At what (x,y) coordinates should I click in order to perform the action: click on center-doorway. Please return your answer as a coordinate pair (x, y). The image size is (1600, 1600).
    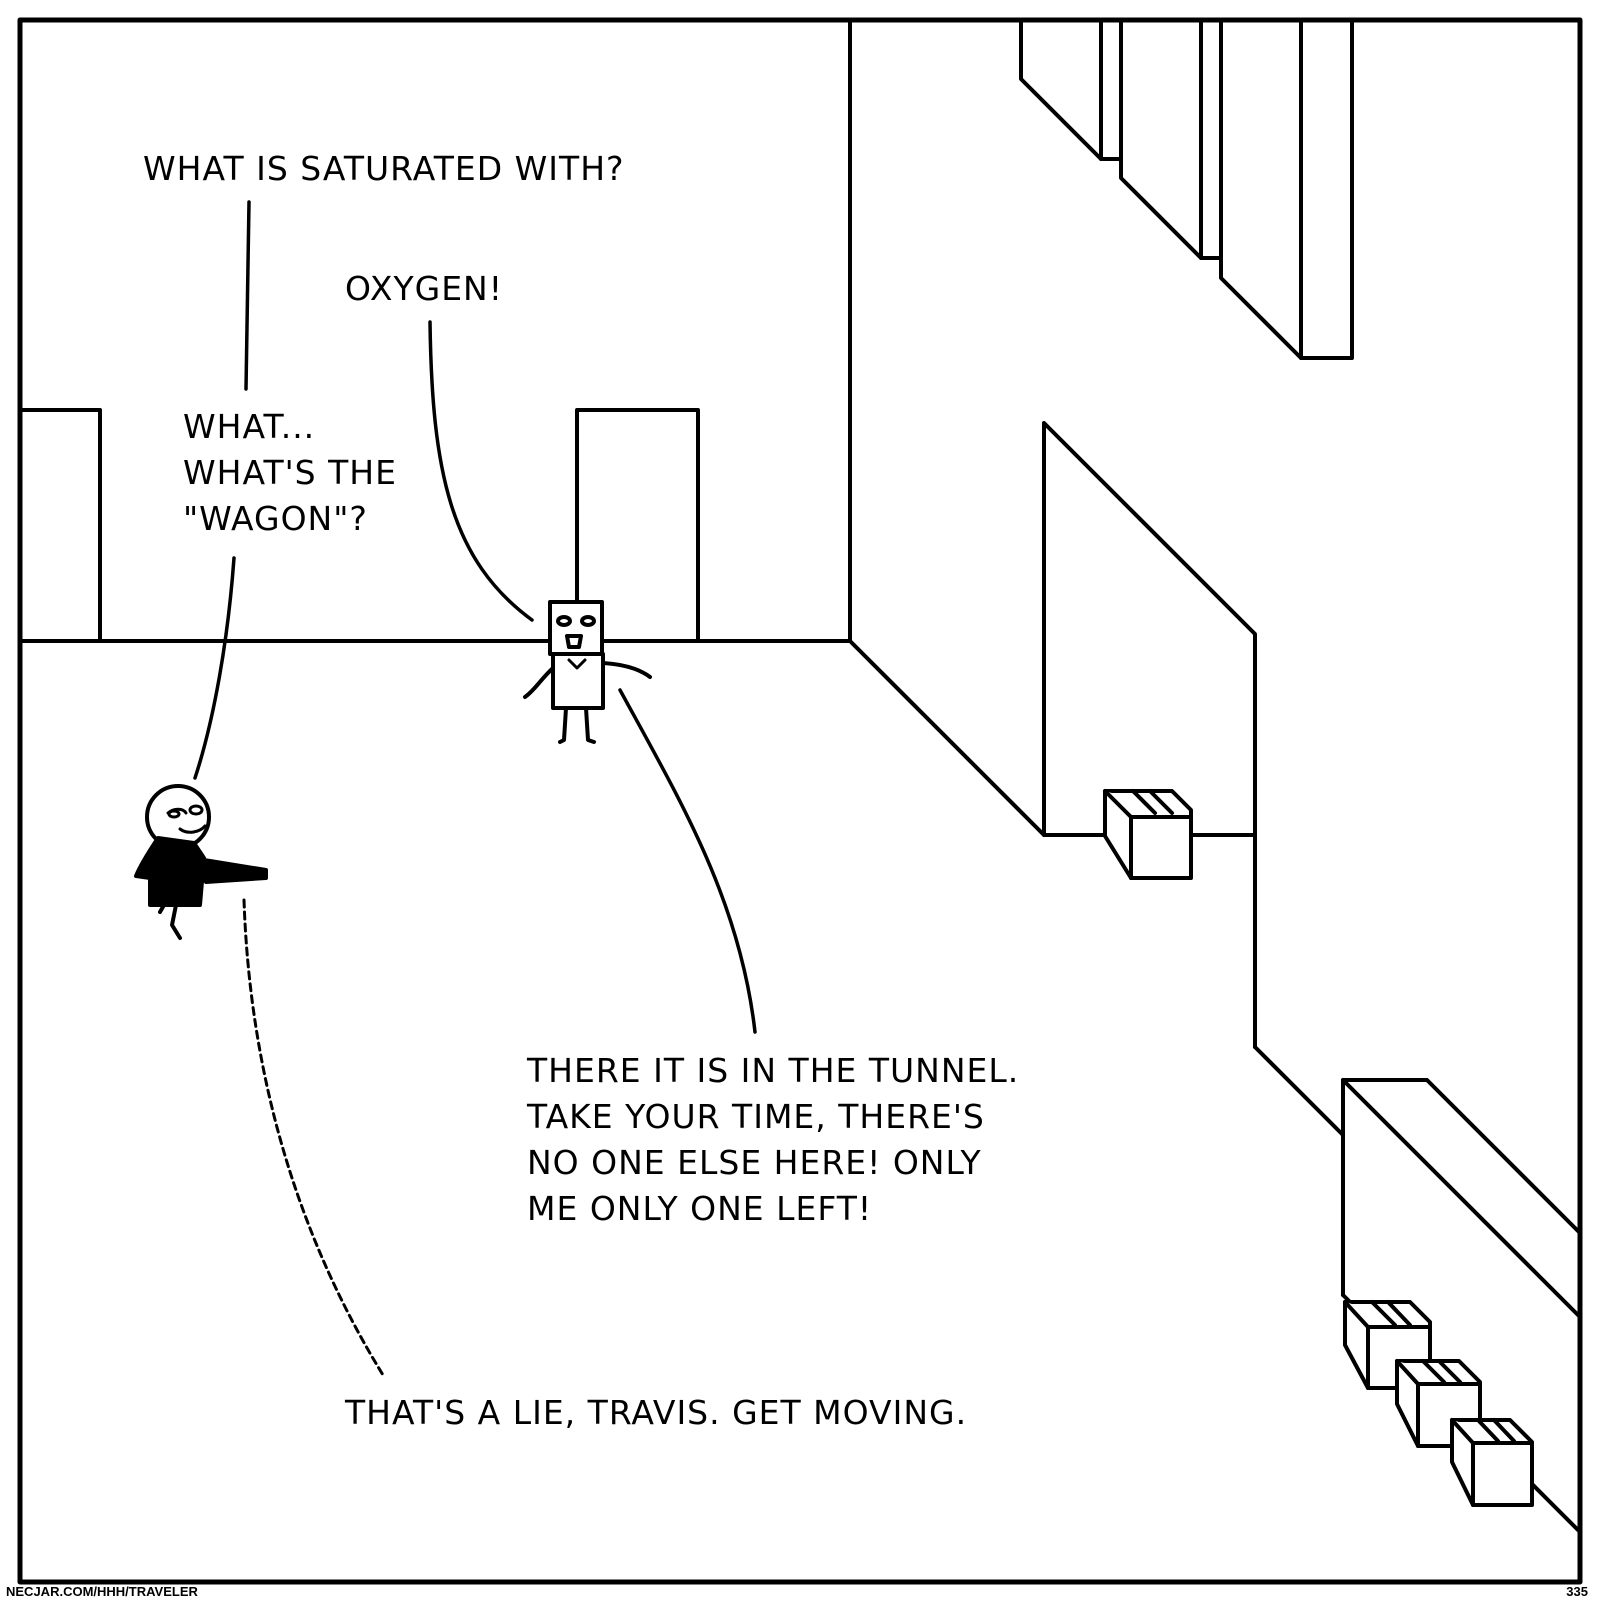
    Looking at the image, I should click on (637, 525).